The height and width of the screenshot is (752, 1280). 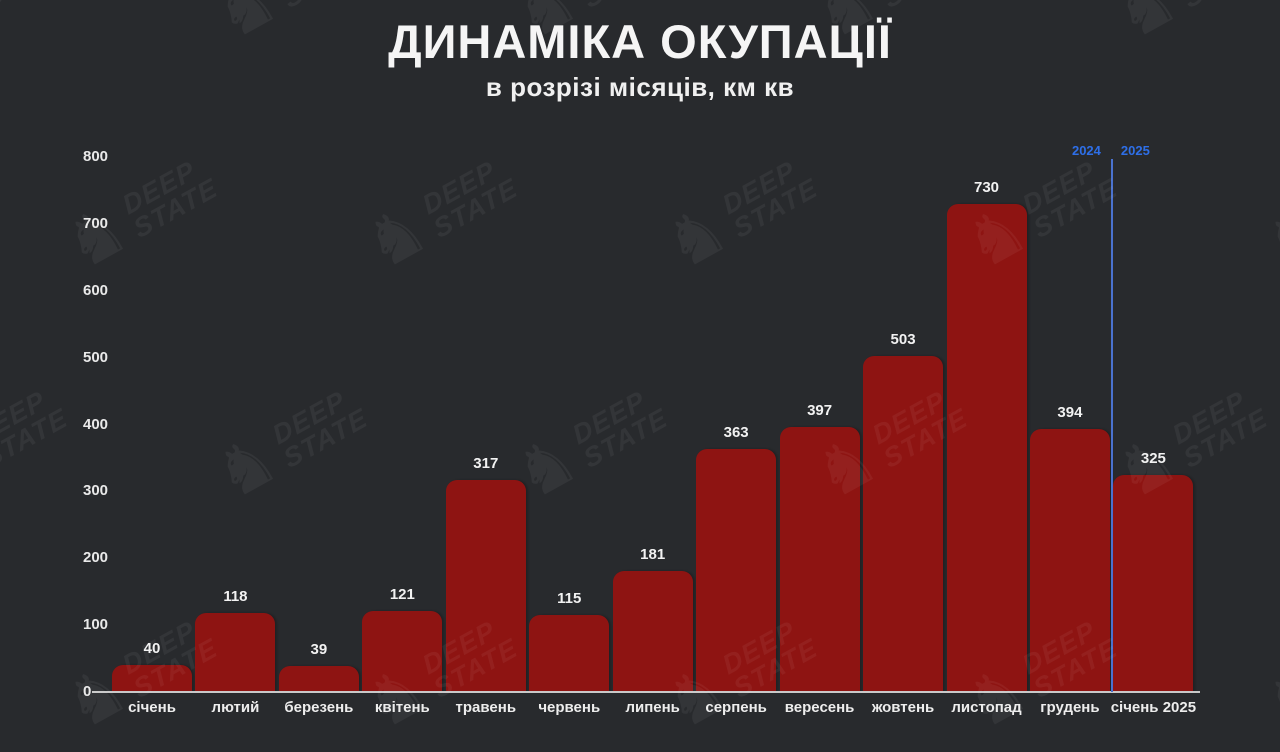 I want to click on x-axis-category-label: квітень, so click(x=402, y=707).